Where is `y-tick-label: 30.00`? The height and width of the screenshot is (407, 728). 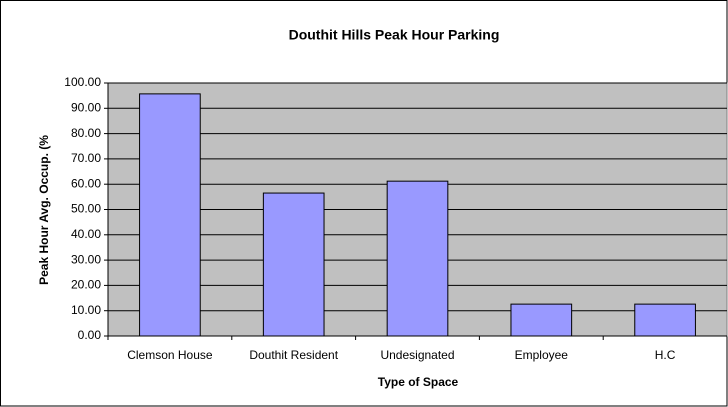 y-tick-label: 30.00 is located at coordinates (86, 259).